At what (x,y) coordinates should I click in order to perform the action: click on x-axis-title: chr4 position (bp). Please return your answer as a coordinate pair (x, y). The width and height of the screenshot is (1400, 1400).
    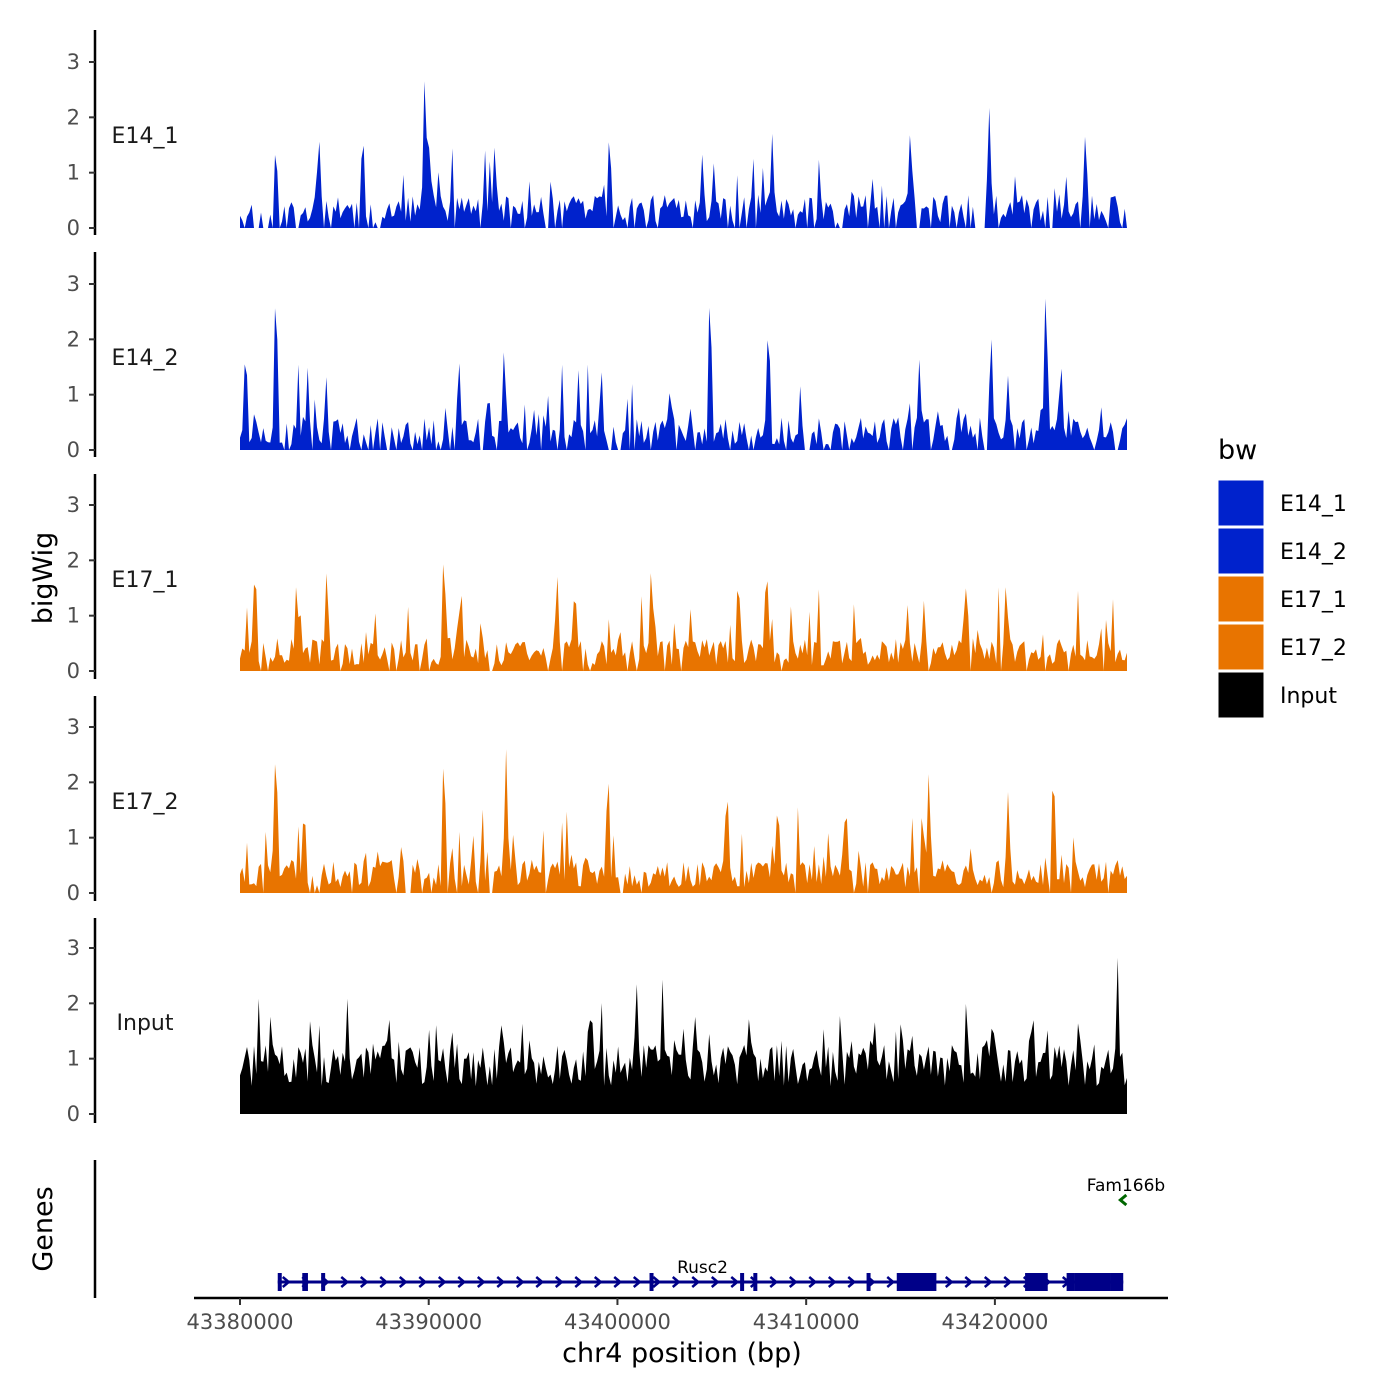
    Looking at the image, I should click on (682, 1353).